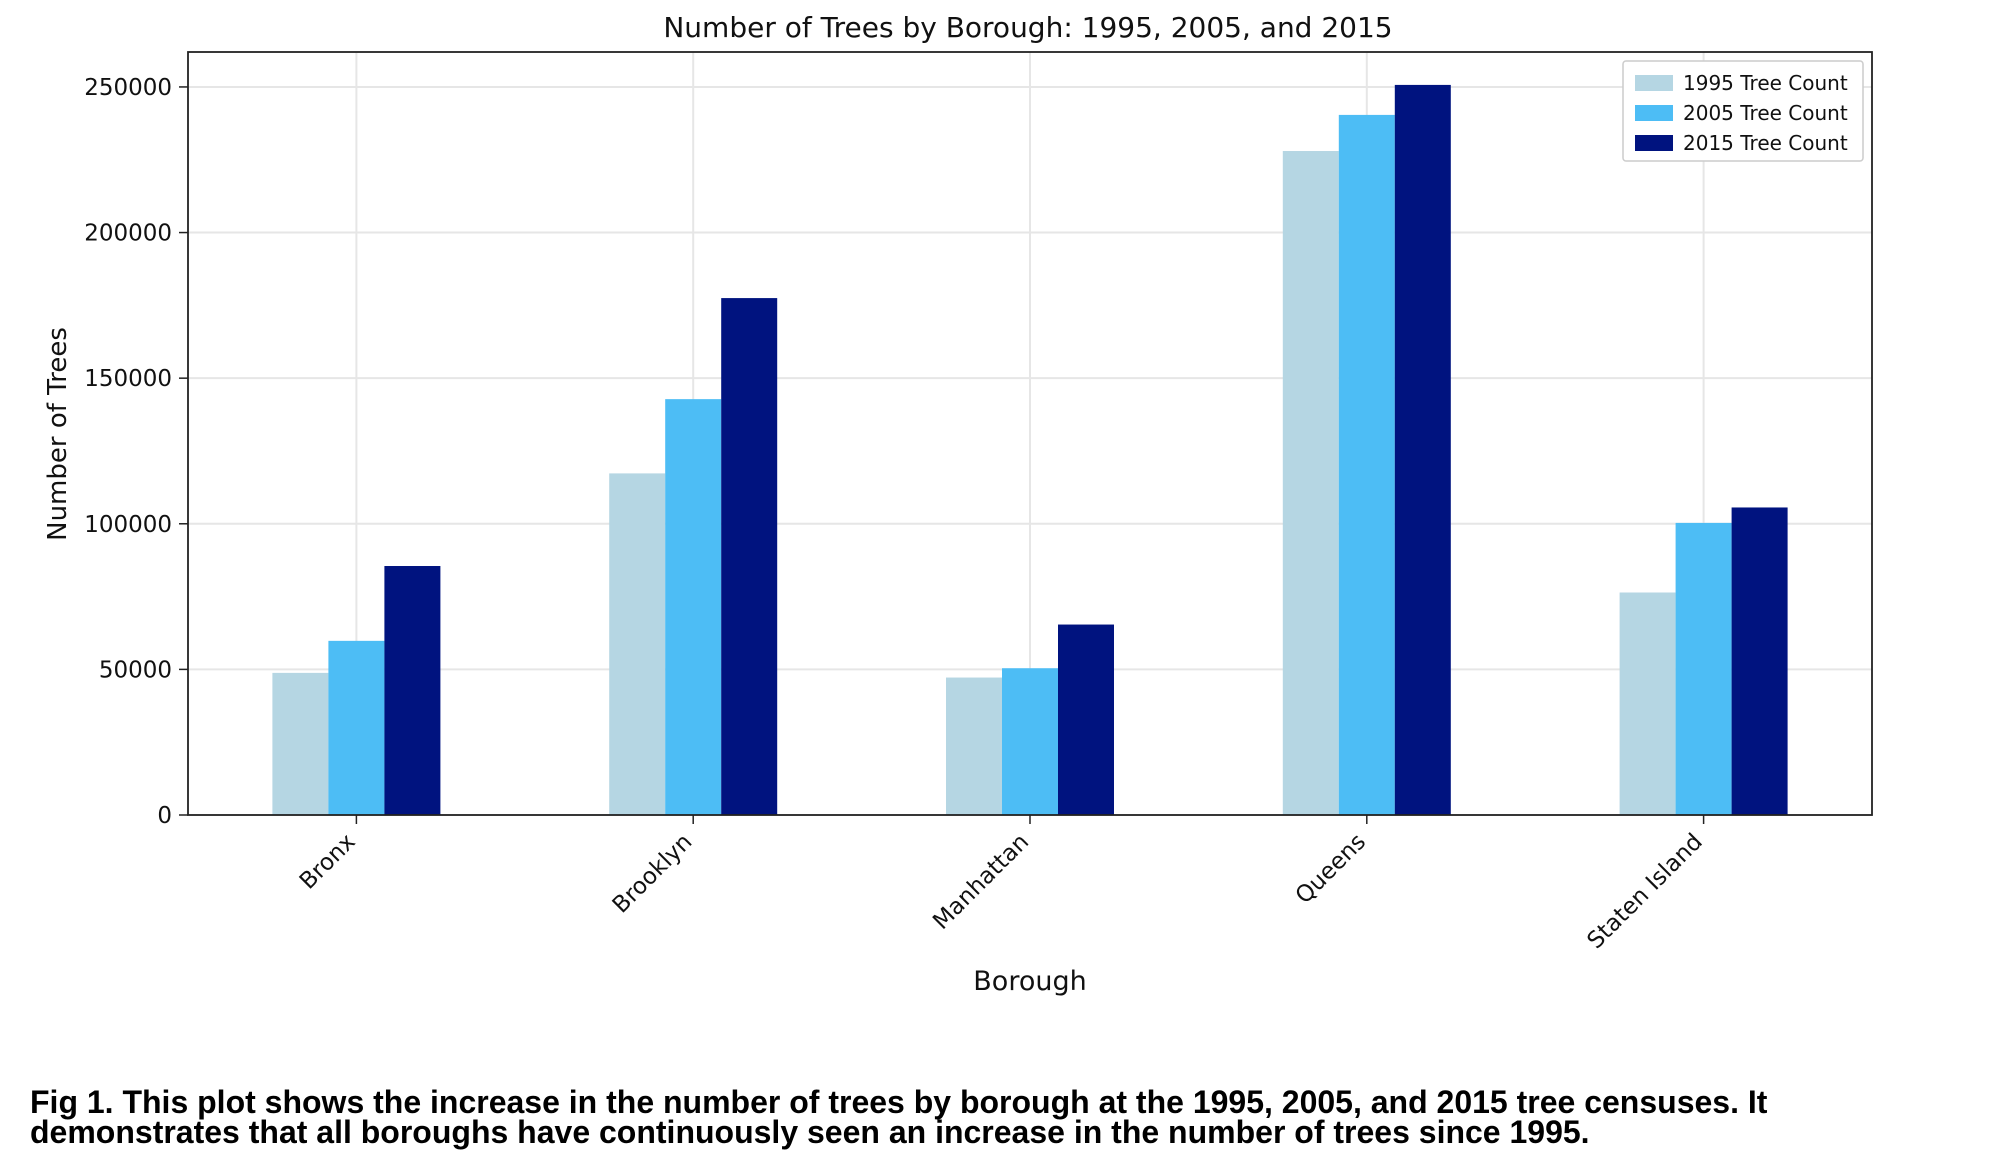 Image resolution: width=2012 pixels, height=1172 pixels. What do you see at coordinates (128, 379) in the screenshot?
I see `y-tick-label: 150000` at bounding box center [128, 379].